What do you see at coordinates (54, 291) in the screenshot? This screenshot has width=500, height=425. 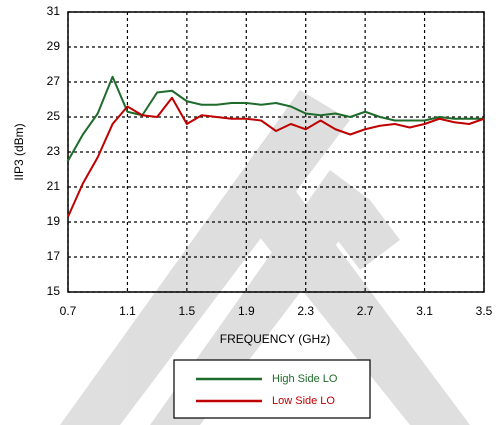 I see `y-tick-label: 15` at bounding box center [54, 291].